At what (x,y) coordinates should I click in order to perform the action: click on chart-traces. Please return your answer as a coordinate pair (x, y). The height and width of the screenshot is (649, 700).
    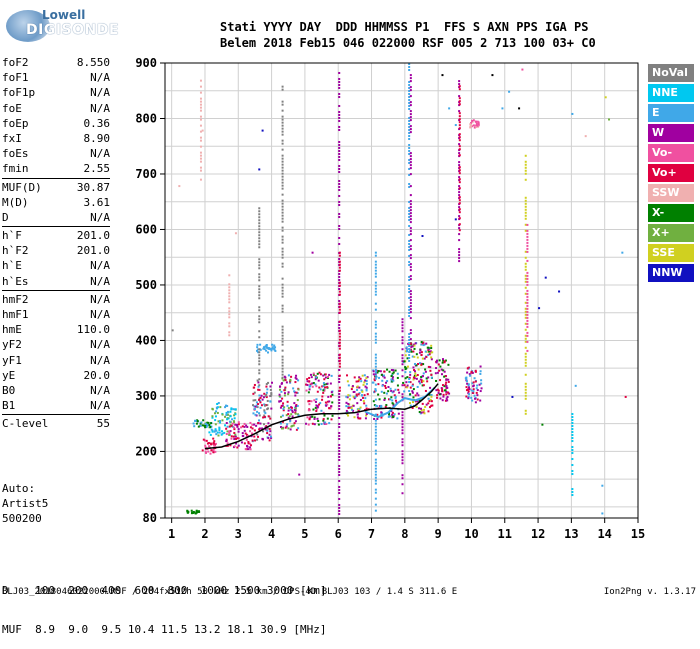
    Looking at the image, I should click on (321, 416).